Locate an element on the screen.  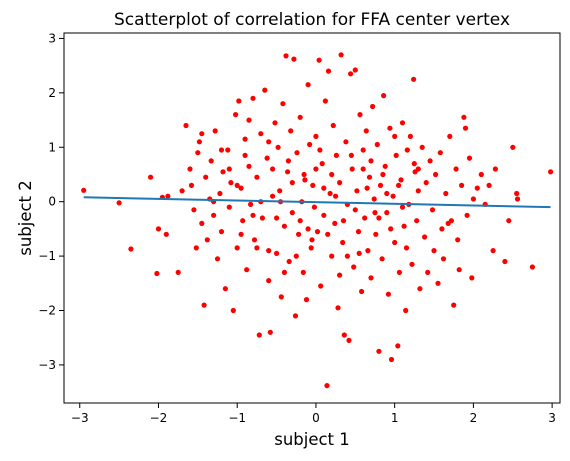
y-tick-label: −1 is located at coordinates (47, 256).